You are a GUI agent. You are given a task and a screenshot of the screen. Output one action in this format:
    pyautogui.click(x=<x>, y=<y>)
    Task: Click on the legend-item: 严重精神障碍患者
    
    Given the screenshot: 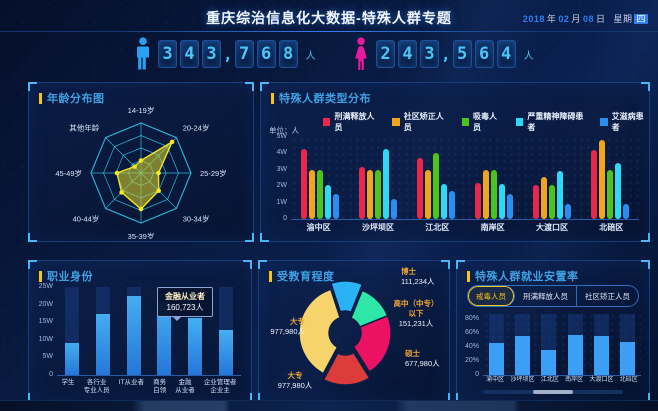 What is the action you would take?
    pyautogui.click(x=551, y=122)
    